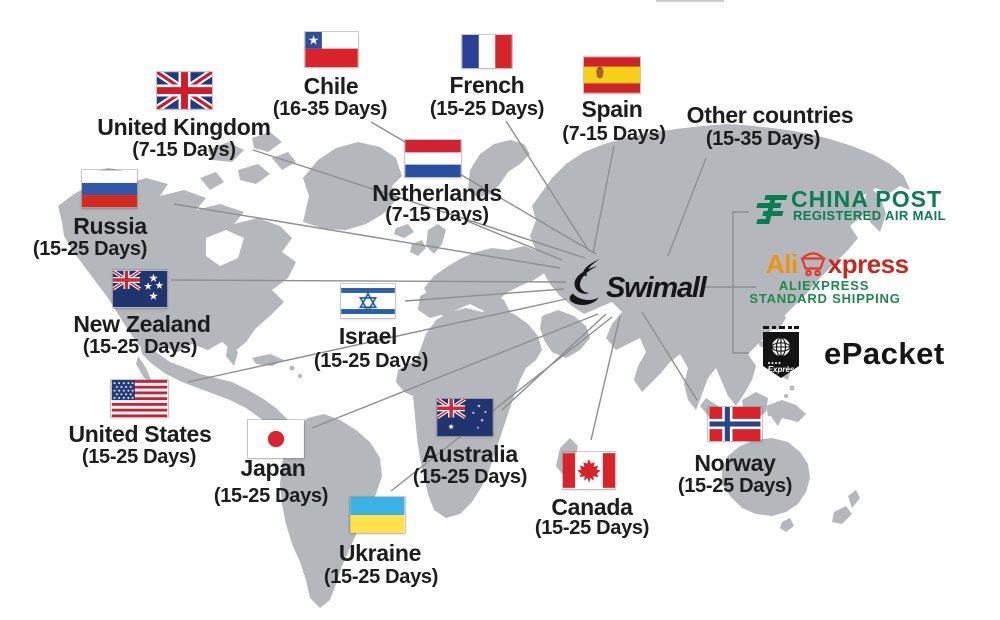  Describe the element at coordinates (437, 193) in the screenshot. I see `label-netherlands-name: Netherlands` at that location.